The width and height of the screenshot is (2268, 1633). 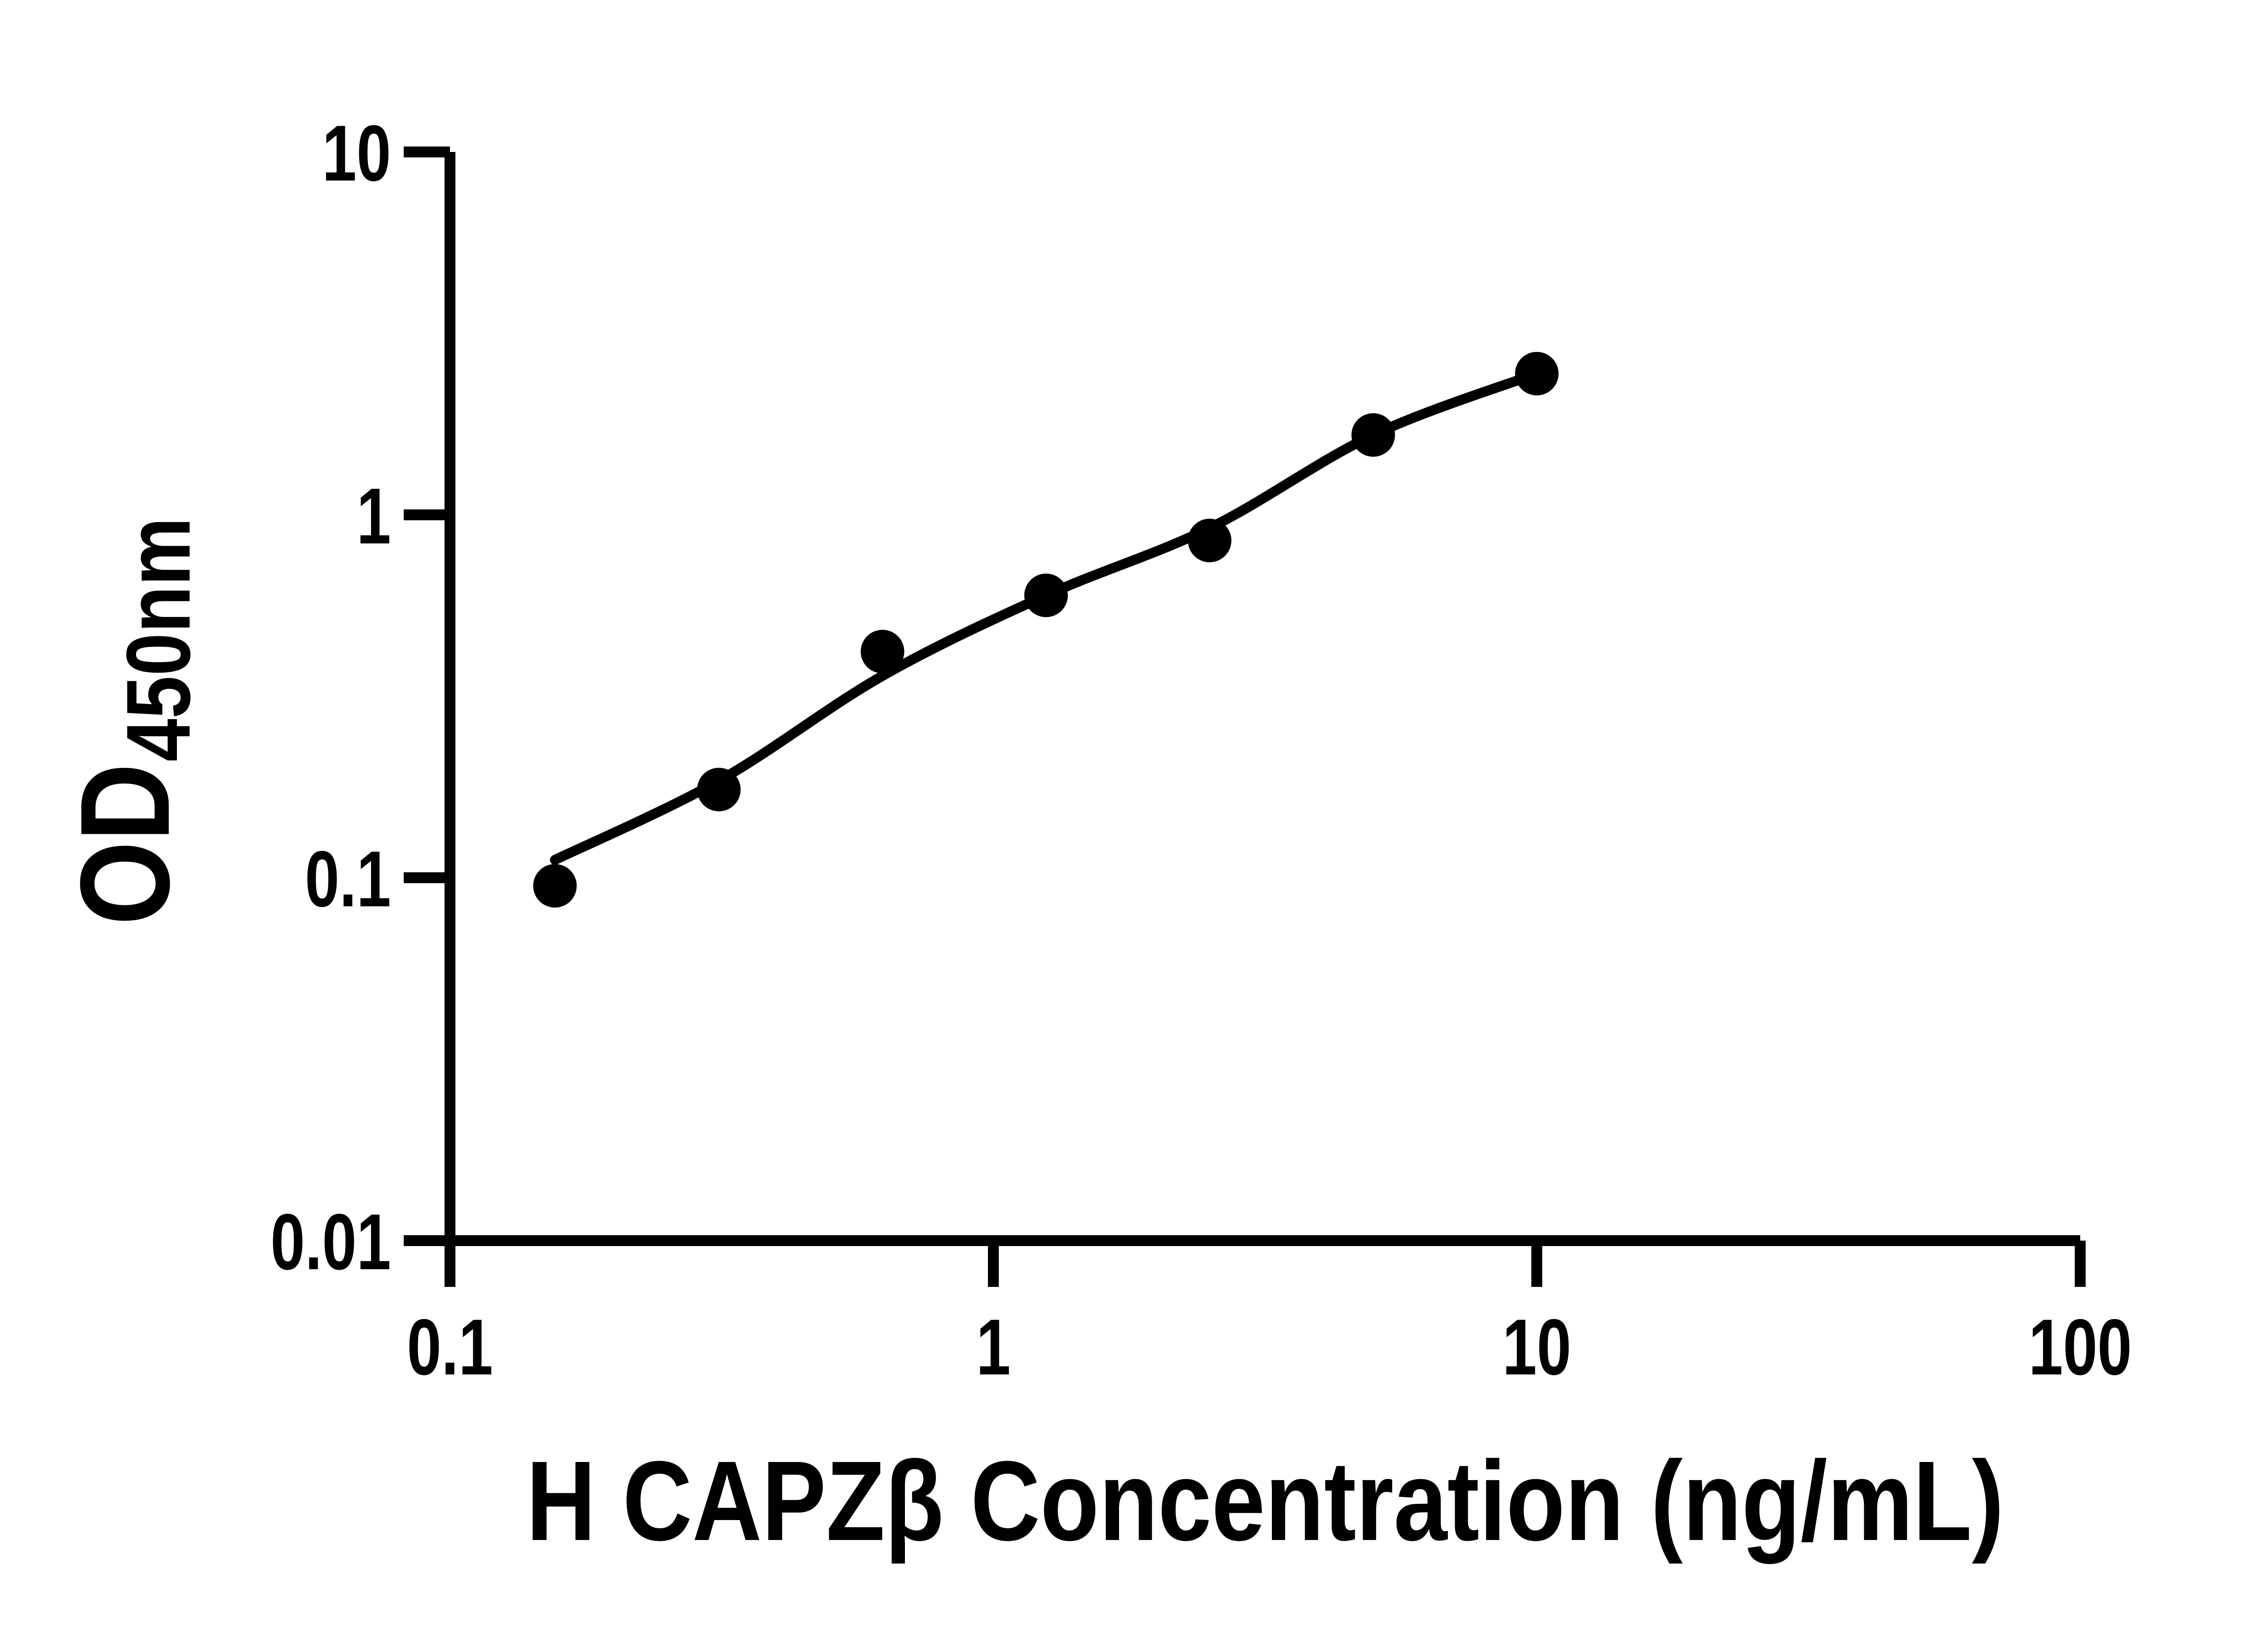 I want to click on x-axis-title-group: H CAPZβ Concentration (ng/mL), so click(x=1265, y=1501).